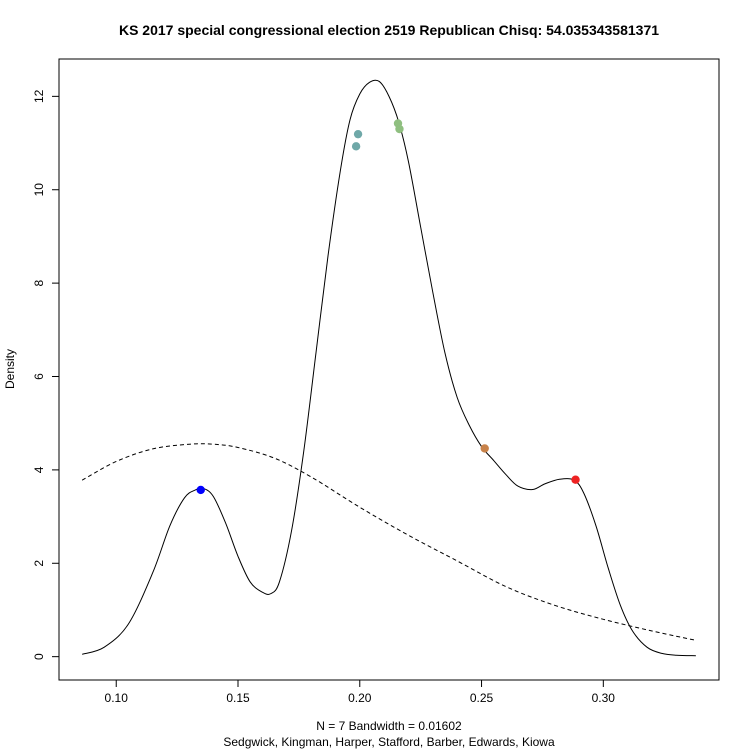 This screenshot has width=750, height=750. I want to click on x-axis-label-line1: N = 7 Bandwidth = 0.01602, so click(389, 726).